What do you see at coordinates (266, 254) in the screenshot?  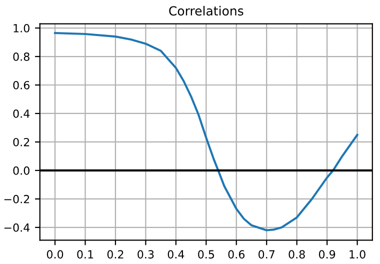 I see `x-tick-label: 0.7` at bounding box center [266, 254].